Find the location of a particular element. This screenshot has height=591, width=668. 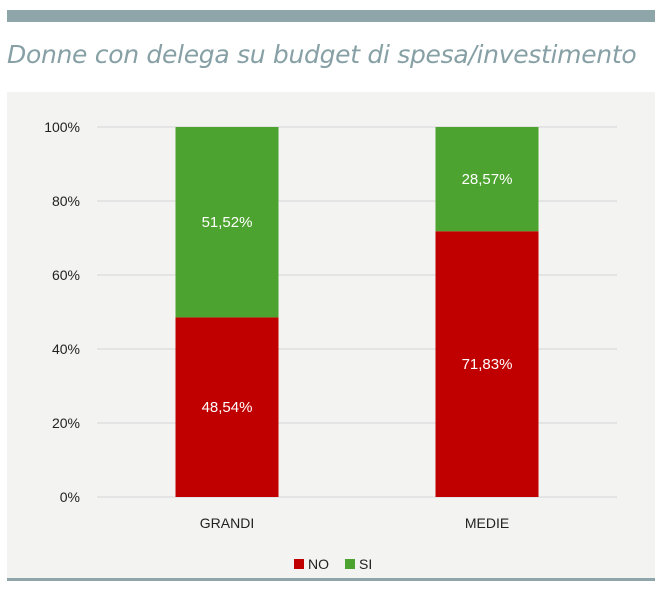

data-label-si-grandi: 51,52% is located at coordinates (227, 222).